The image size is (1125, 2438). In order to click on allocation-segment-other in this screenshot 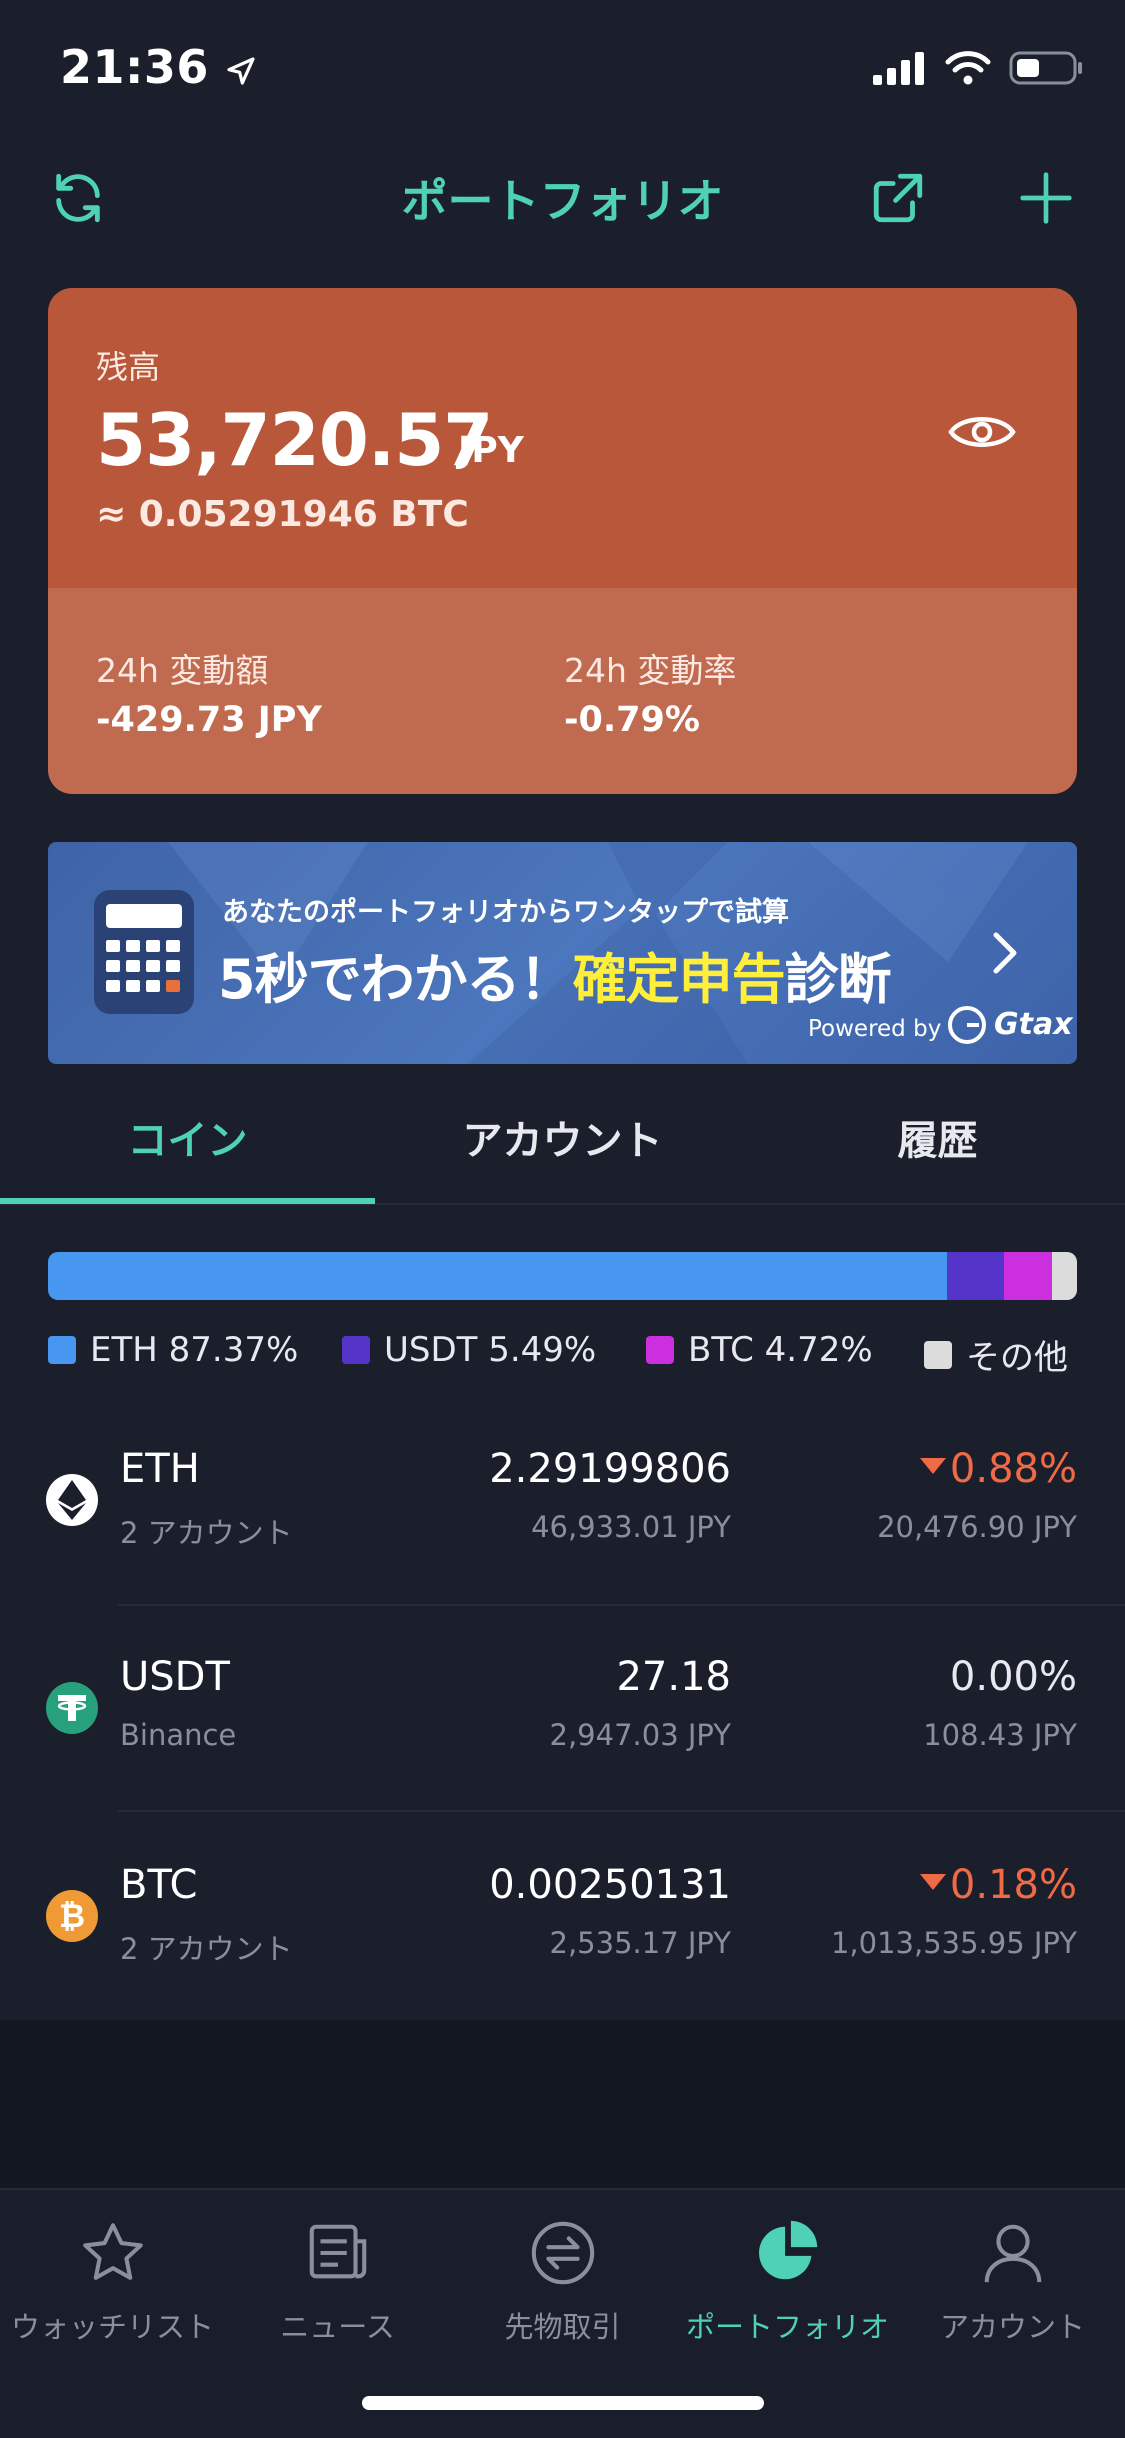, I will do `click(1064, 1276)`.